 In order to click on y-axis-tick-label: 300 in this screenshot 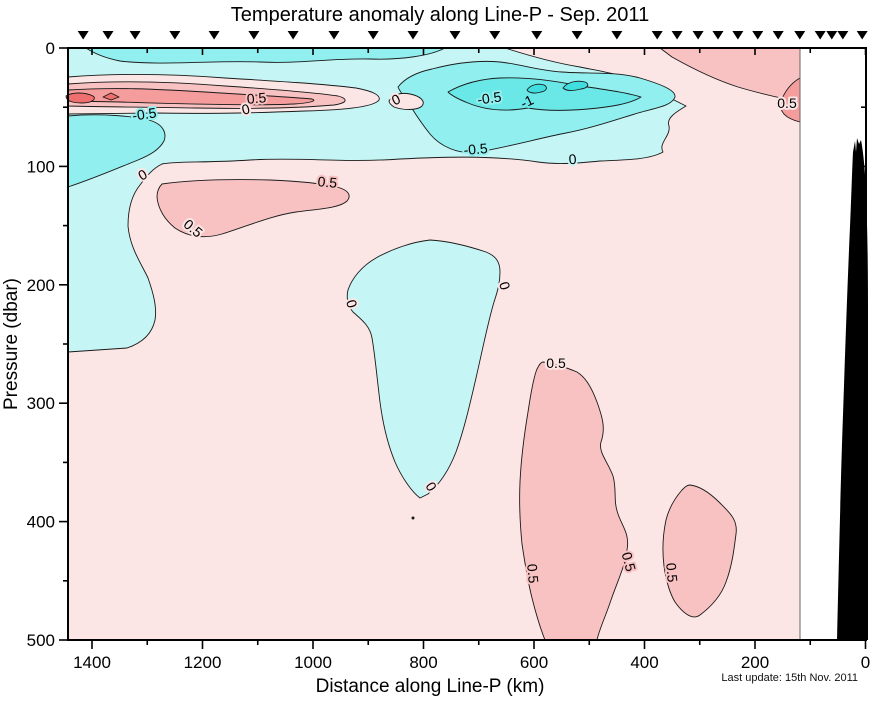, I will do `click(41, 403)`.